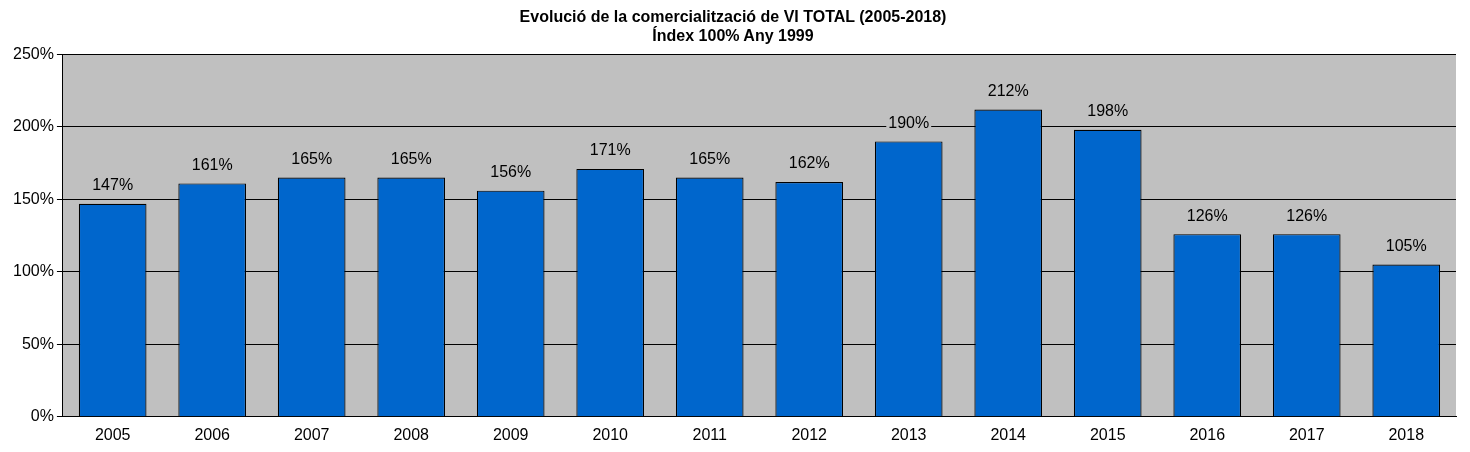 The image size is (1470, 452). Describe the element at coordinates (1207, 434) in the screenshot. I see `x-tick-label: 2016` at that location.